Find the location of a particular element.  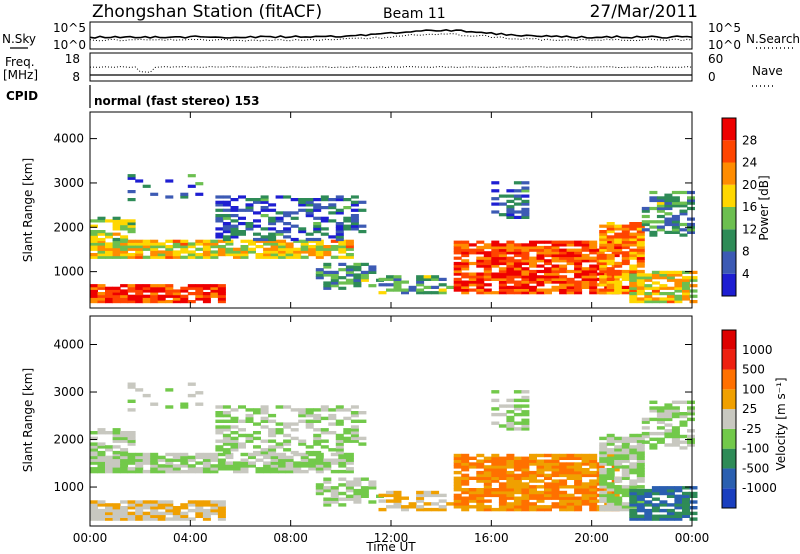

power-ylabel: Slant Range [km] is located at coordinates (28, 210).